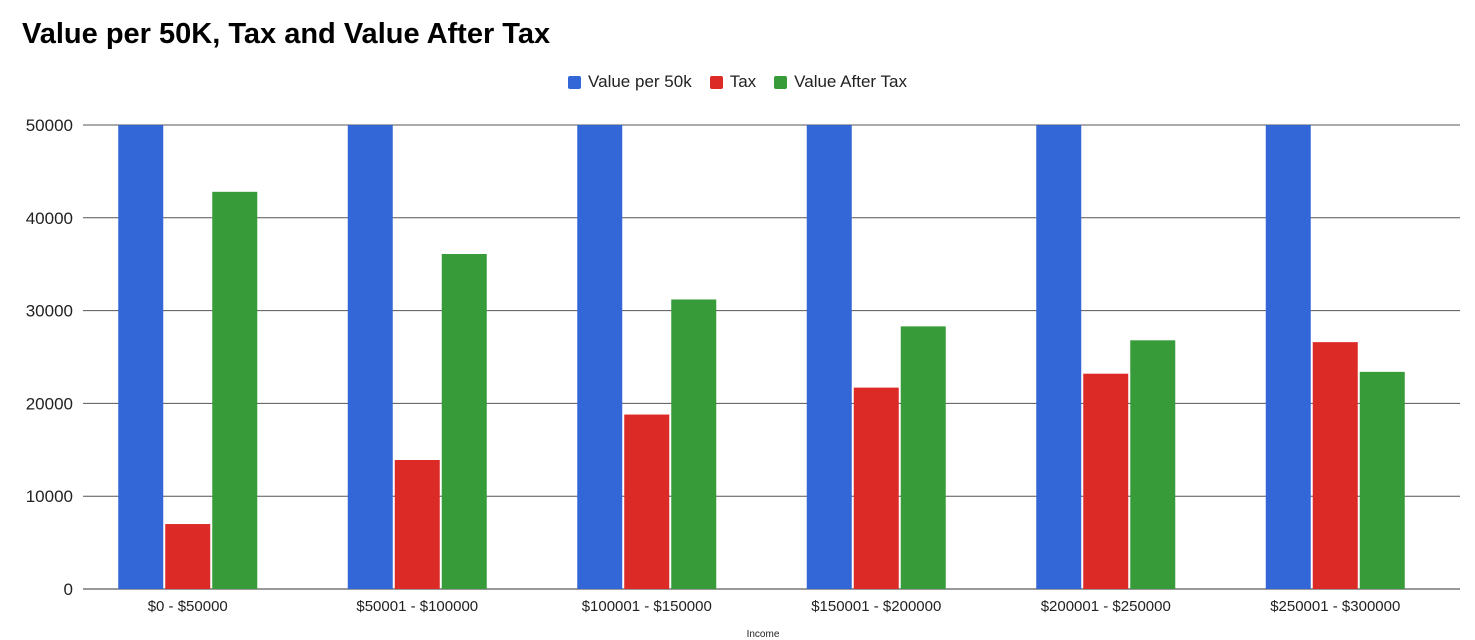 The height and width of the screenshot is (640, 1475). I want to click on x-tick-label: $0 - $50000, so click(188, 606).